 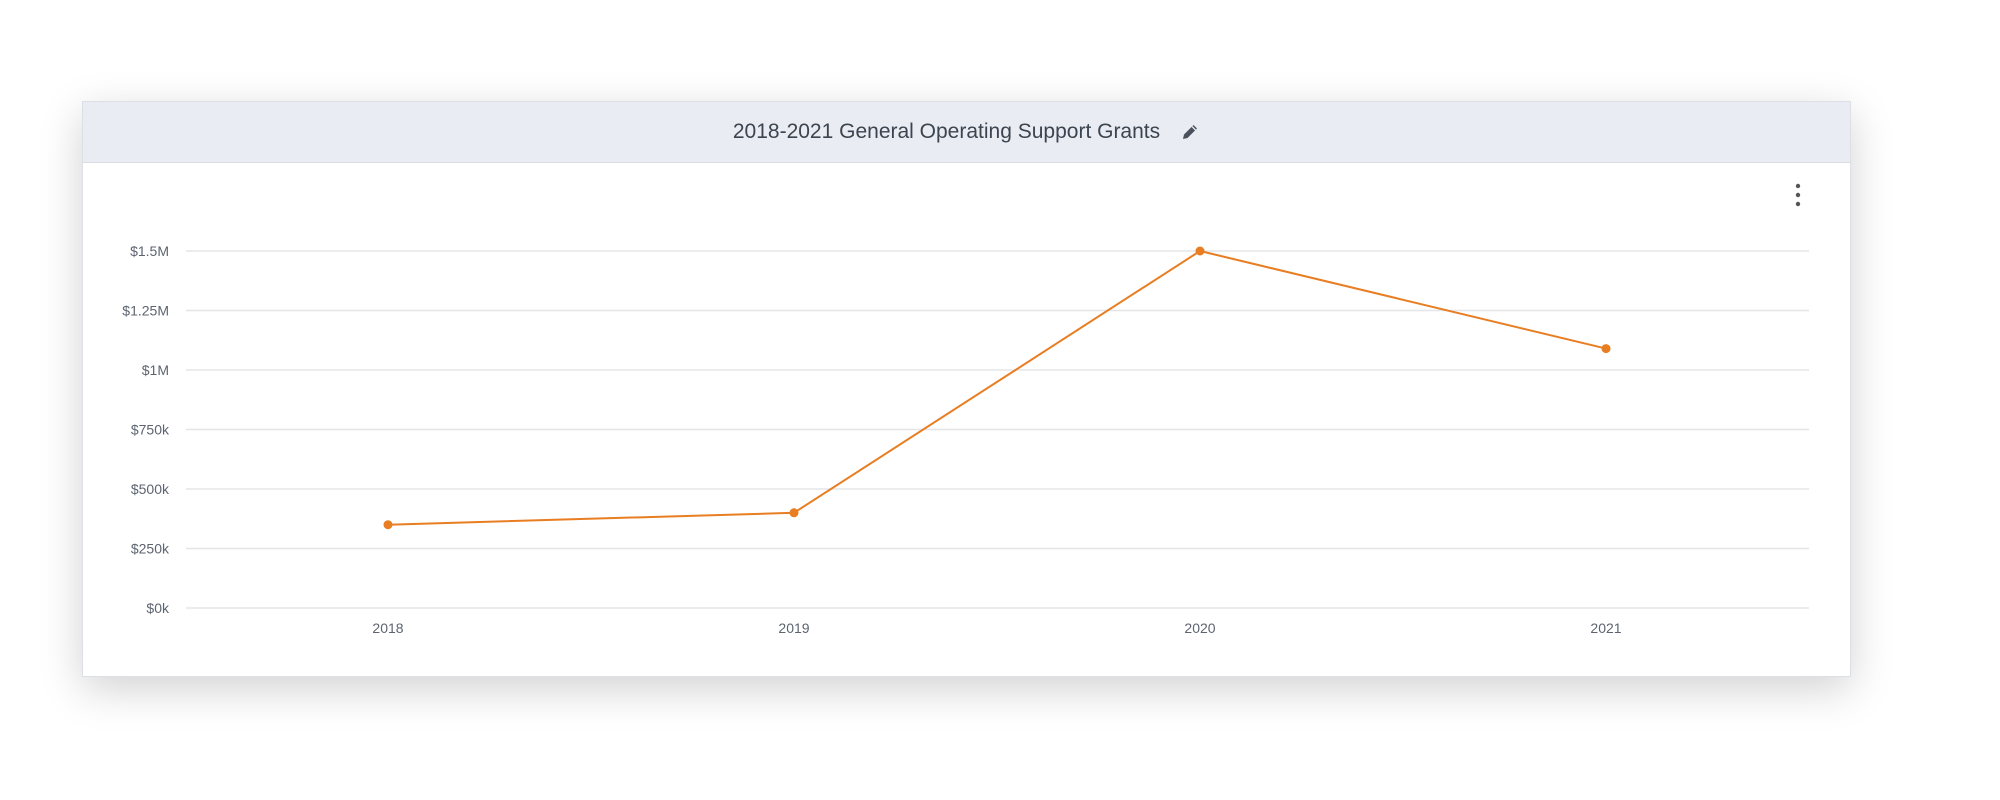 I want to click on x-tick-label: 2018, so click(x=387, y=628).